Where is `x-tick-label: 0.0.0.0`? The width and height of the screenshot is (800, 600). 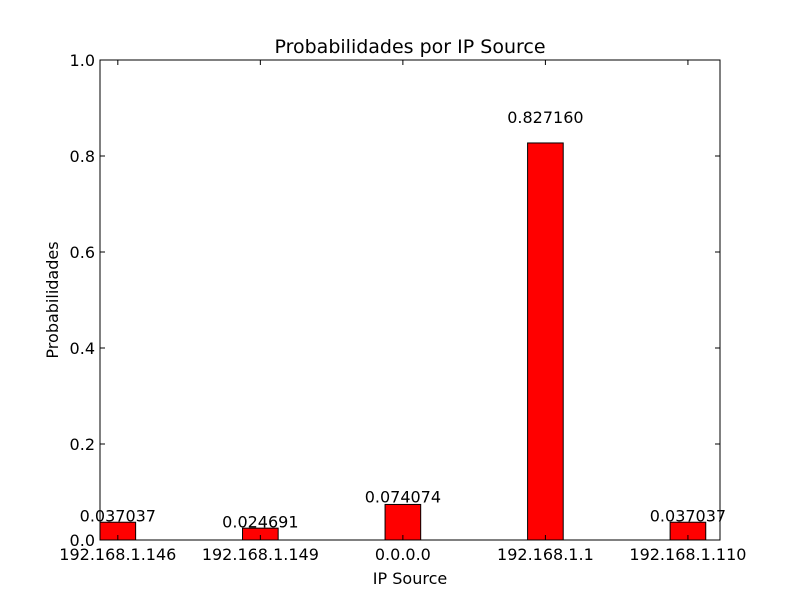
x-tick-label: 0.0.0.0 is located at coordinates (403, 554).